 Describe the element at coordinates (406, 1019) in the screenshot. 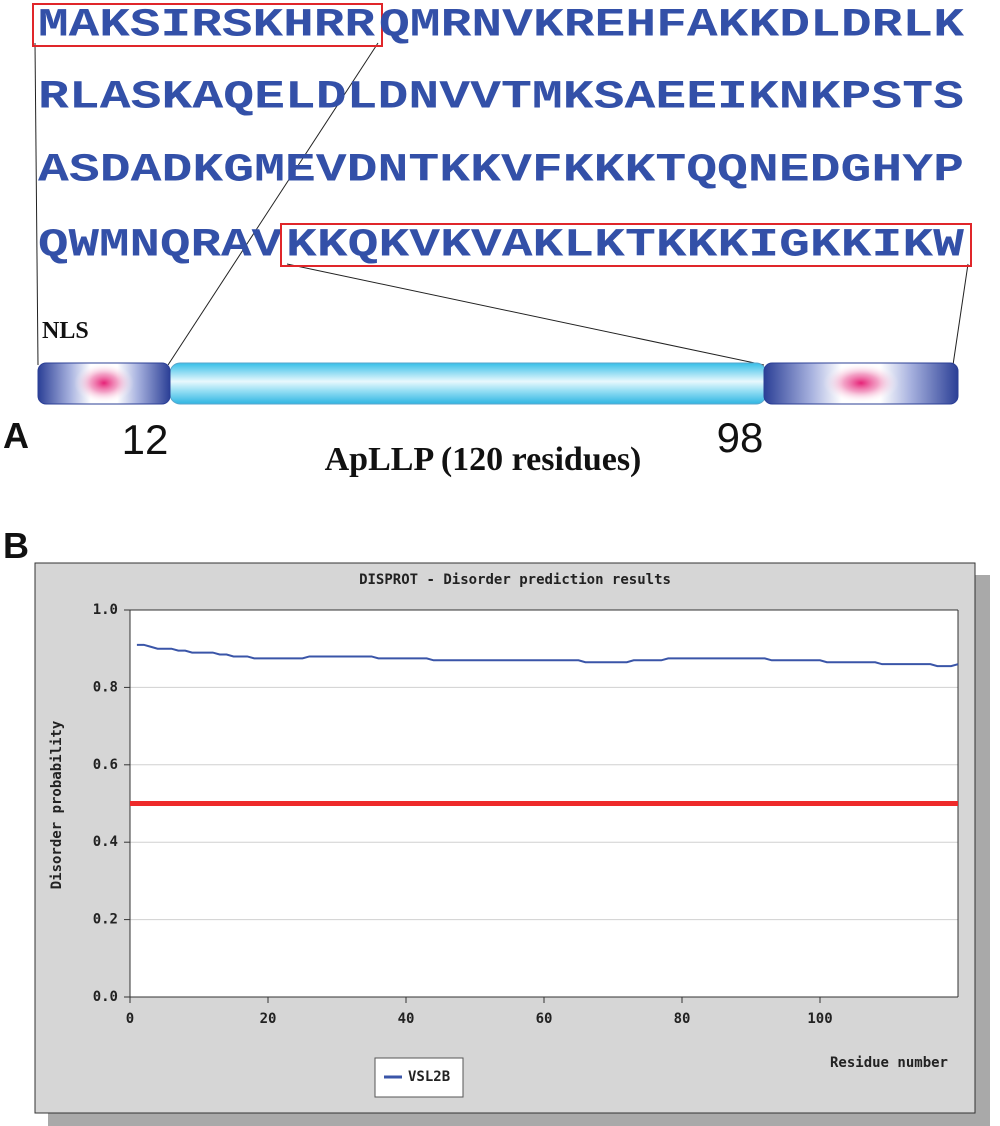

I see `x-tick-label: 40` at that location.